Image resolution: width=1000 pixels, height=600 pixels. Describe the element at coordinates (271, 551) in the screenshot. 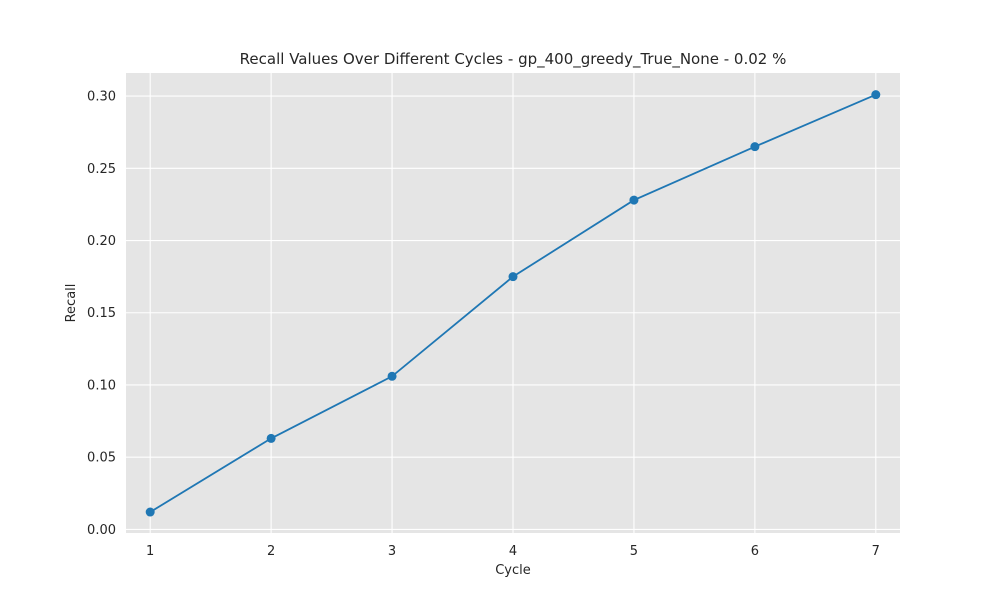

I see `x-tick-label: 2` at that location.